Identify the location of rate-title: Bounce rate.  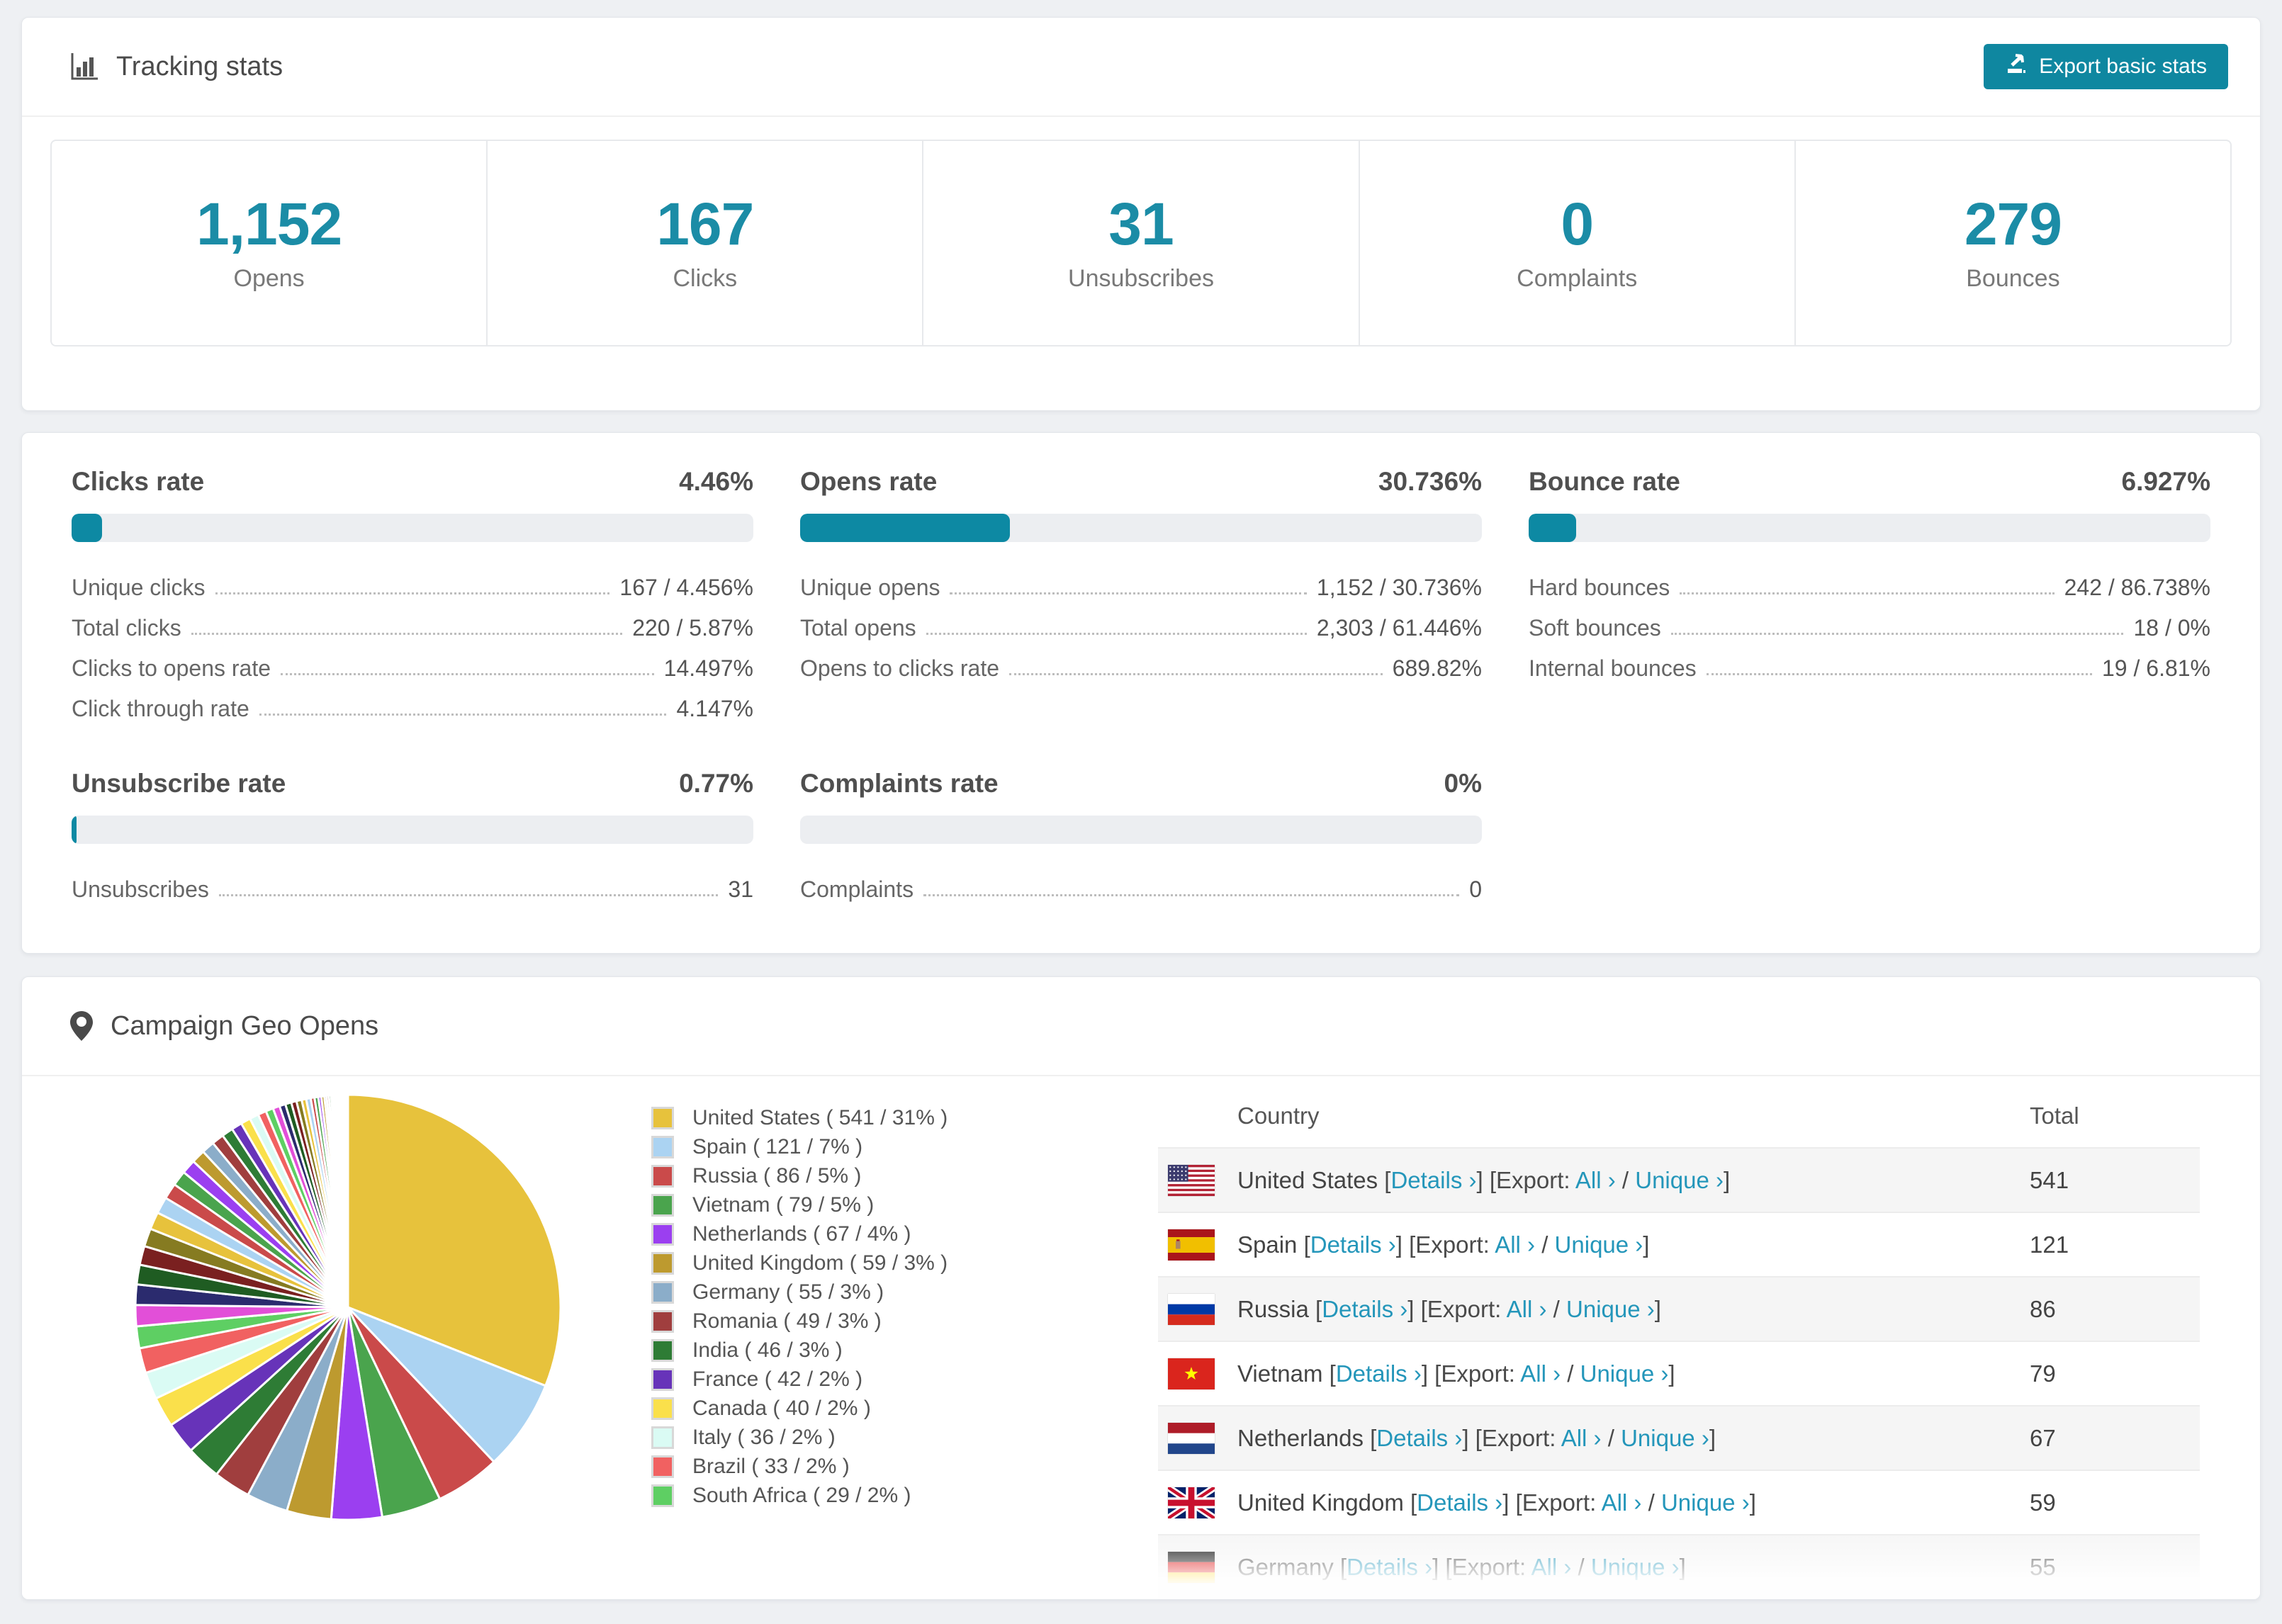
(1605, 481).